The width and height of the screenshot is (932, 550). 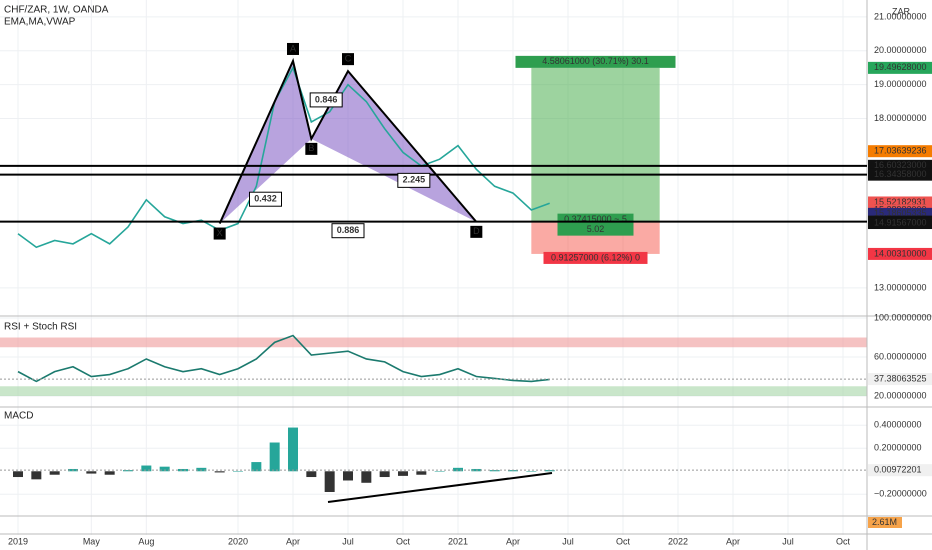 I want to click on price-tag-label: 16.60323000, so click(x=900, y=165).